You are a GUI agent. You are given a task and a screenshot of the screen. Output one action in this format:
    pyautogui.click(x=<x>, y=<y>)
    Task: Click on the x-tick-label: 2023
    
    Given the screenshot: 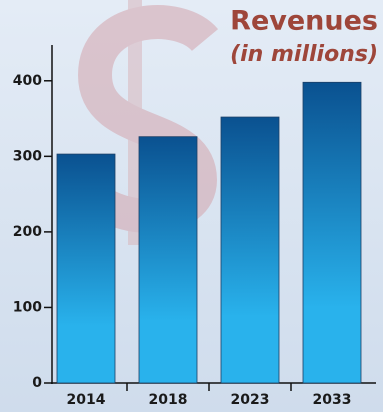 What is the action you would take?
    pyautogui.click(x=250, y=400)
    